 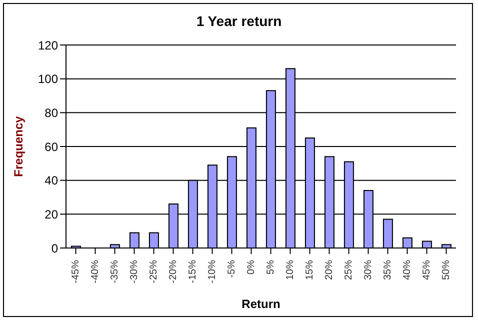 What do you see at coordinates (368, 270) in the screenshot?
I see `x-tick-label: 30%` at bounding box center [368, 270].